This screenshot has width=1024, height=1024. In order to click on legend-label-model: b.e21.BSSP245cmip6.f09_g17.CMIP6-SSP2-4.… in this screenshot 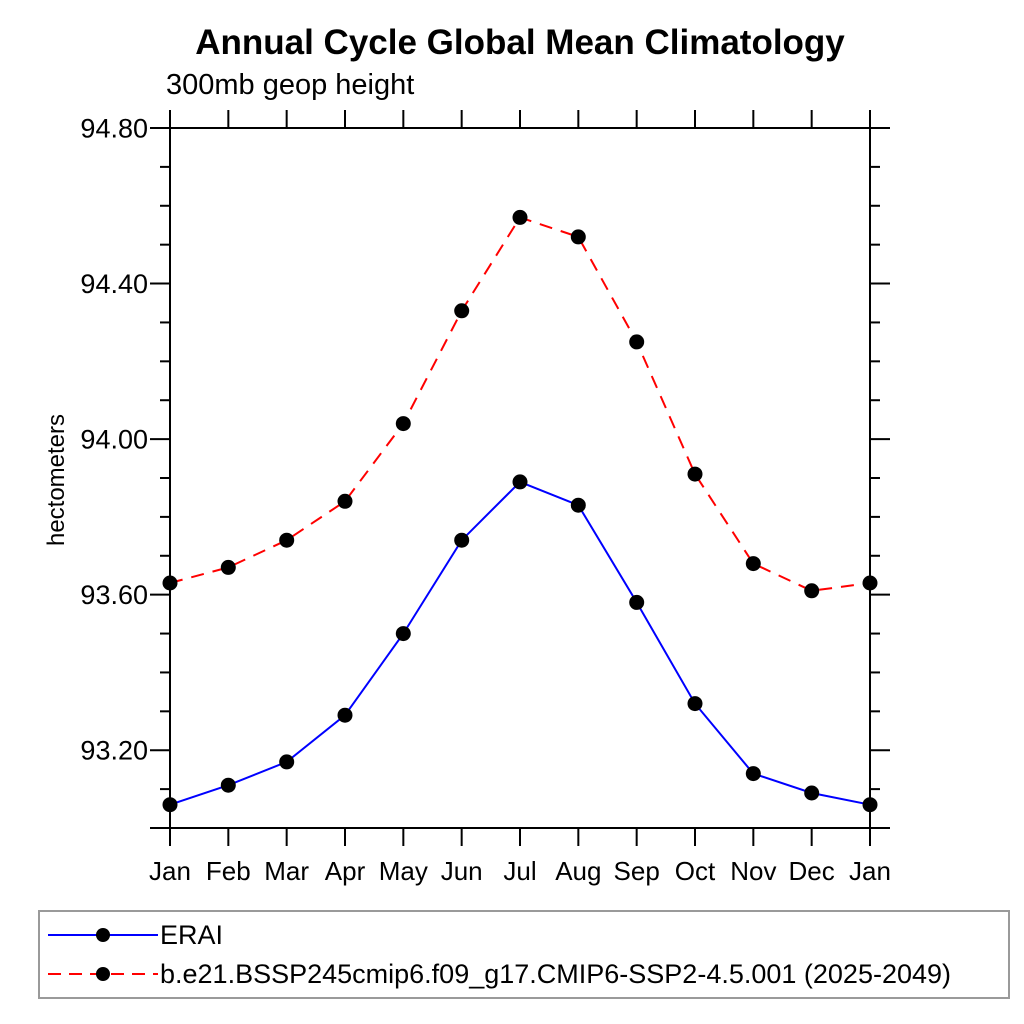, I will do `click(556, 973)`.